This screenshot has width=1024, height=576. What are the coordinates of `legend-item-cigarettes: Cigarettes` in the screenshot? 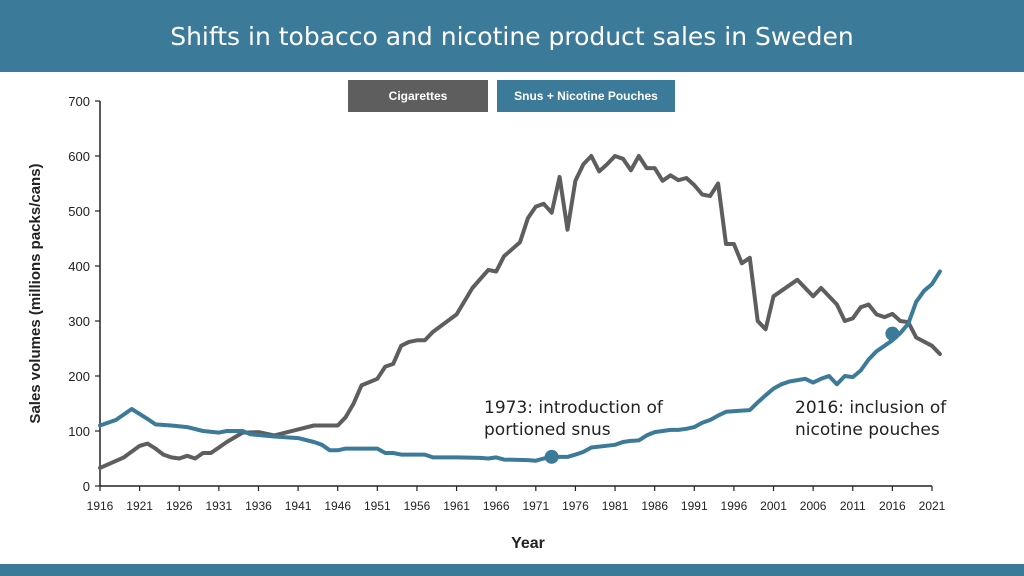 It's located at (418, 96).